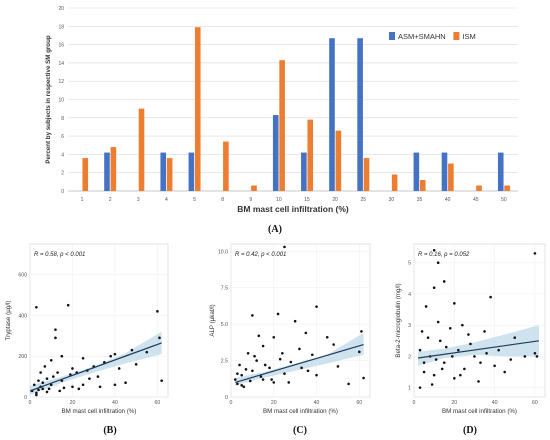 The width and height of the screenshot is (550, 440). Describe the element at coordinates (300, 411) in the screenshot. I see `x-axis-label: BM mast cell infiltration (%)` at that location.